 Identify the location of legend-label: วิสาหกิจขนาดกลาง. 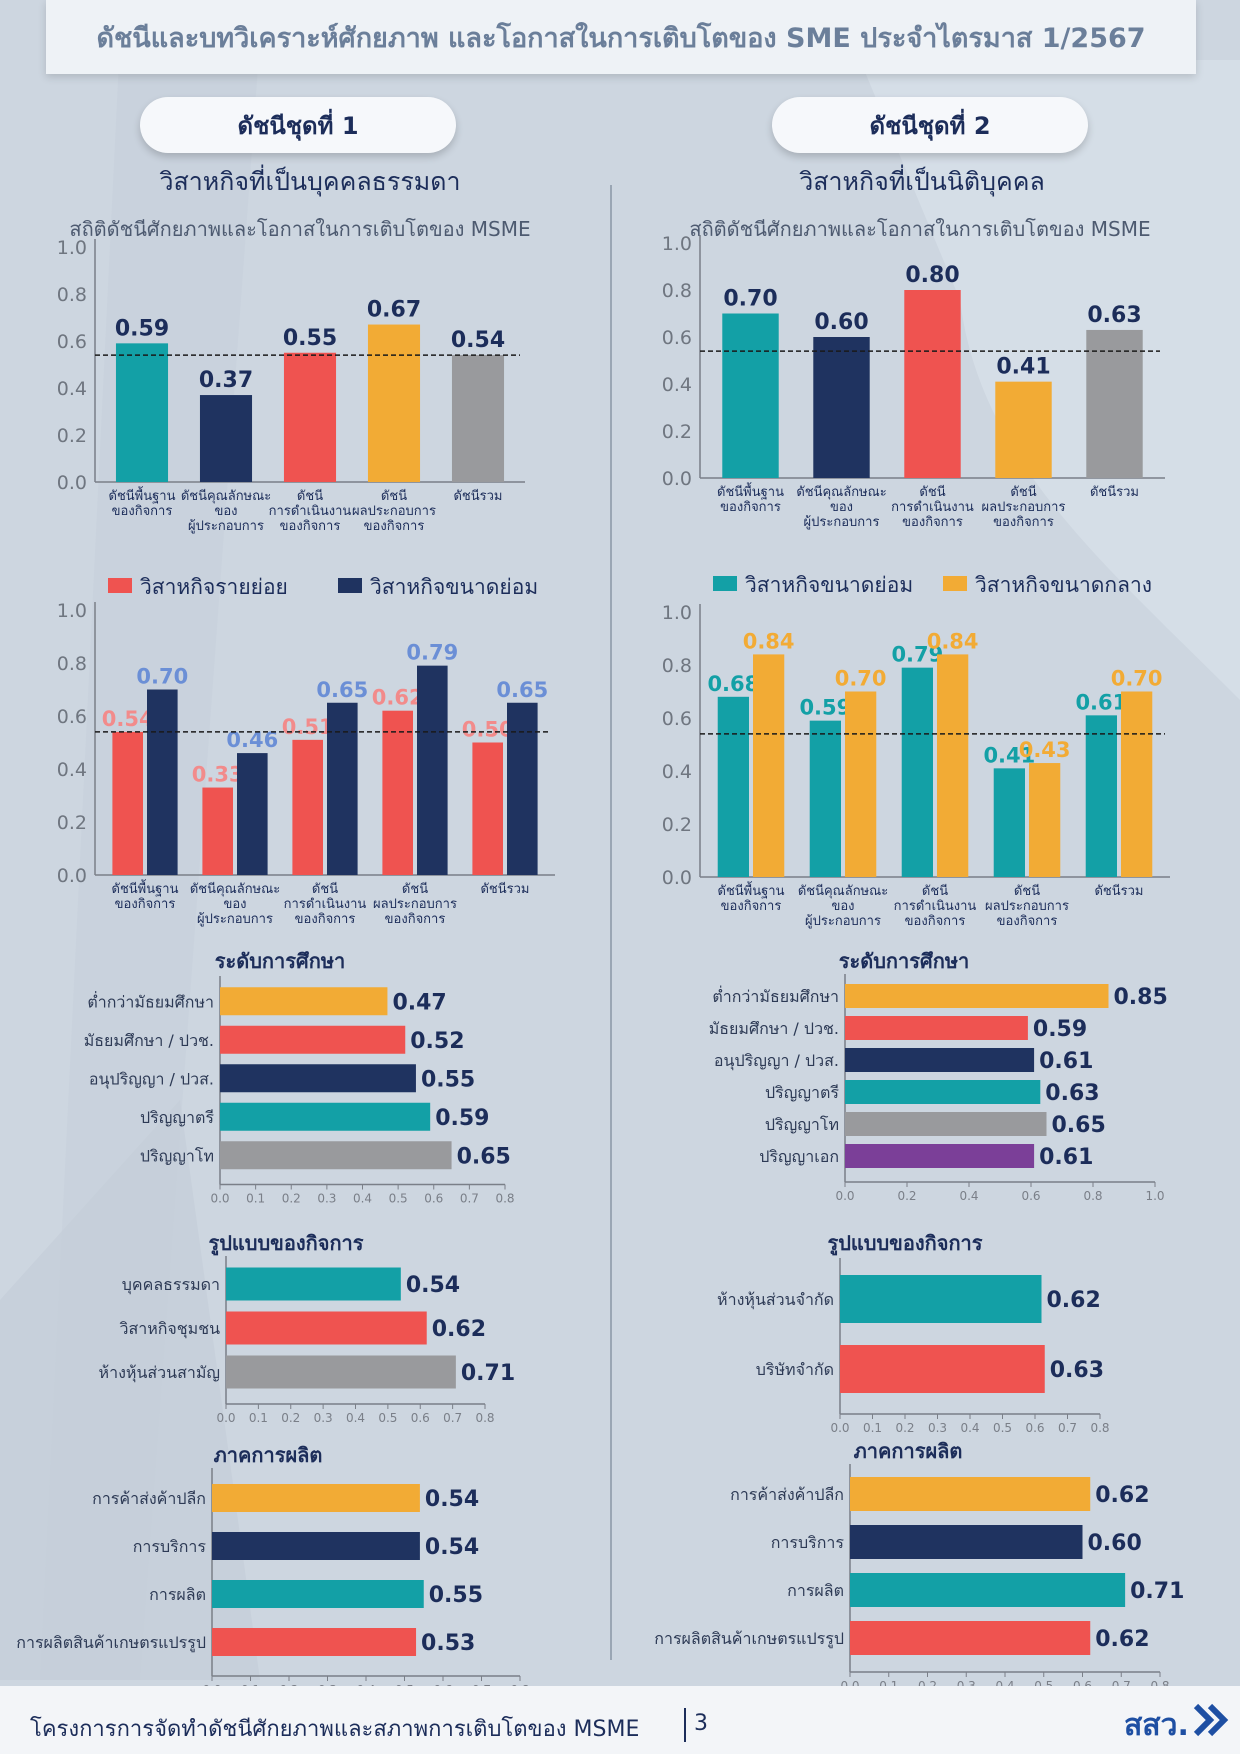
(1063, 585).